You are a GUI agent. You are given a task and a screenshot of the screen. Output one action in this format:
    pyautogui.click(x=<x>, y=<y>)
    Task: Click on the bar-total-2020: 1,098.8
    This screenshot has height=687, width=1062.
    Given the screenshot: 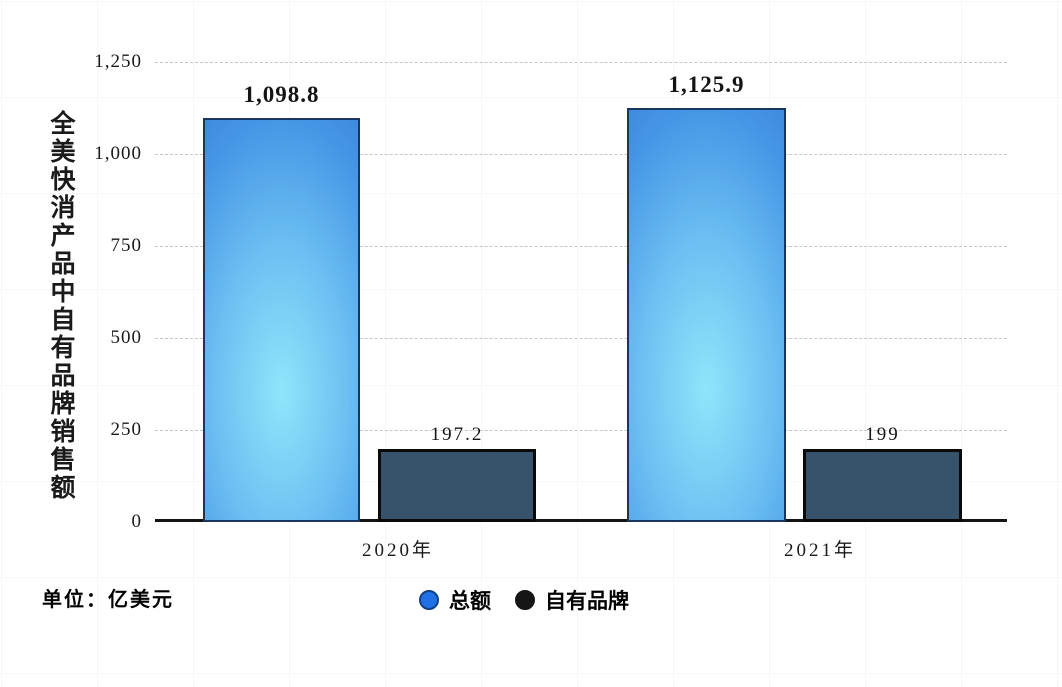 What is the action you would take?
    pyautogui.click(x=281, y=302)
    